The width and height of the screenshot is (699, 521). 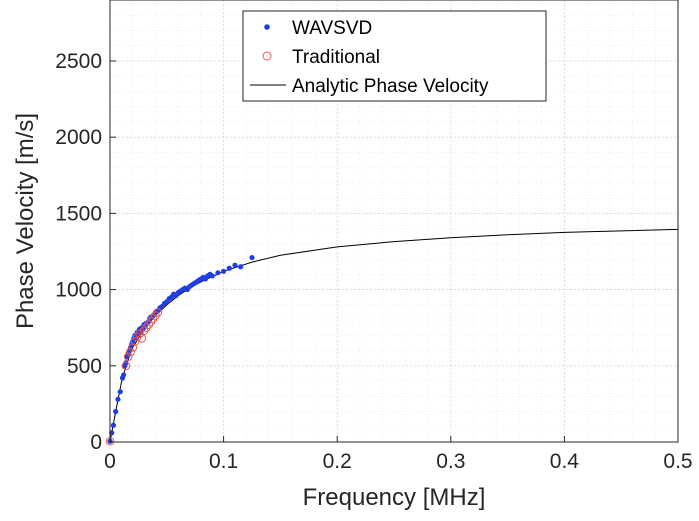 What do you see at coordinates (78, 213) in the screenshot?
I see `y-tick-label: 1500` at bounding box center [78, 213].